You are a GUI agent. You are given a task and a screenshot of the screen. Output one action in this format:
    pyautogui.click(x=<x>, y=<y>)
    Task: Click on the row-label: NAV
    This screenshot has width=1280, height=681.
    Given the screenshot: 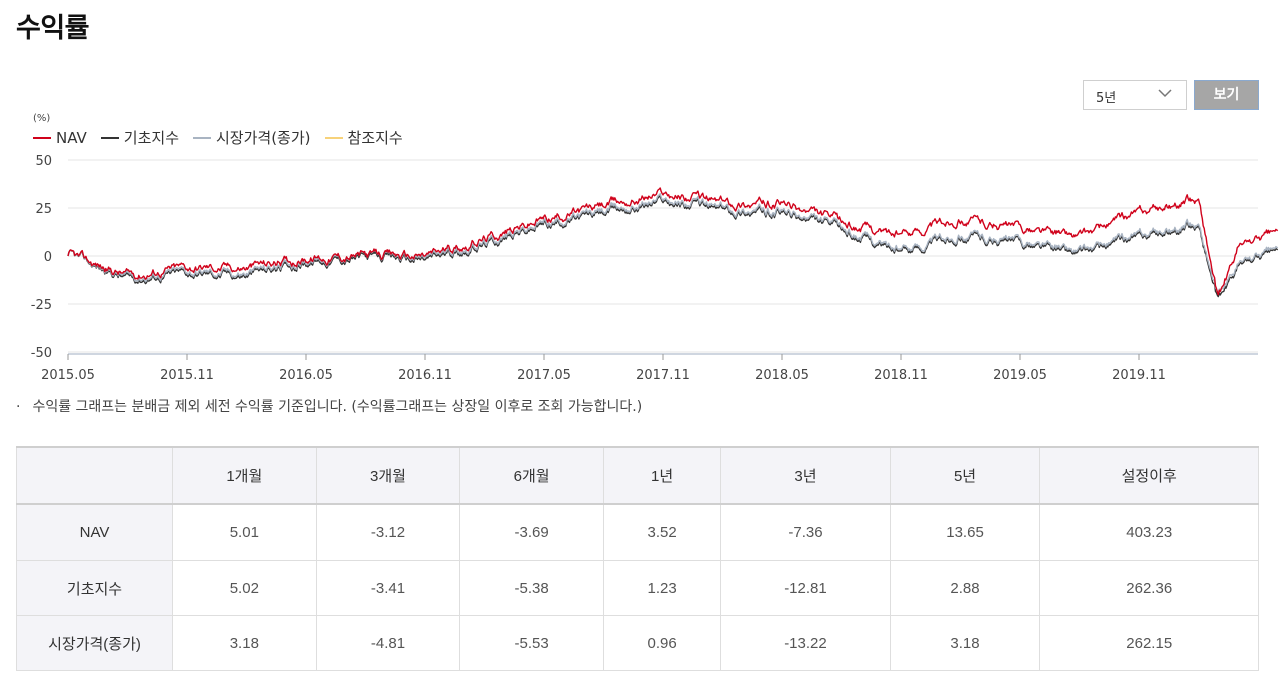 What is the action you would take?
    pyautogui.click(x=94, y=532)
    